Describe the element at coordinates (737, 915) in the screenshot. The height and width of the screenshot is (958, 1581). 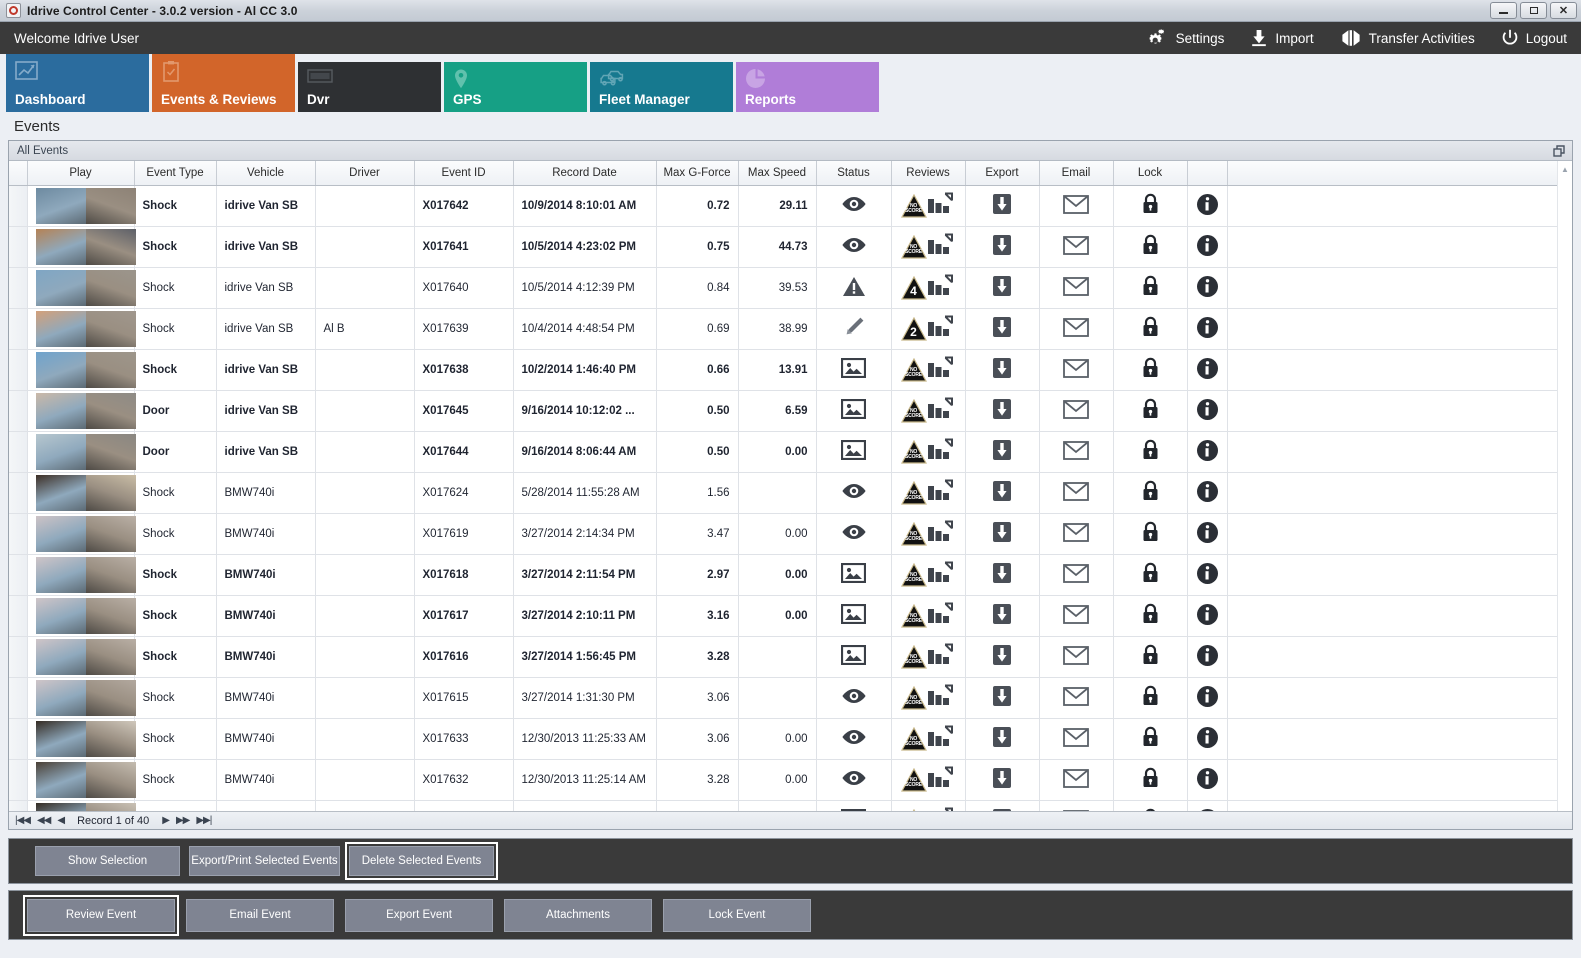
I see `lock-event-button: Lock Event` at that location.